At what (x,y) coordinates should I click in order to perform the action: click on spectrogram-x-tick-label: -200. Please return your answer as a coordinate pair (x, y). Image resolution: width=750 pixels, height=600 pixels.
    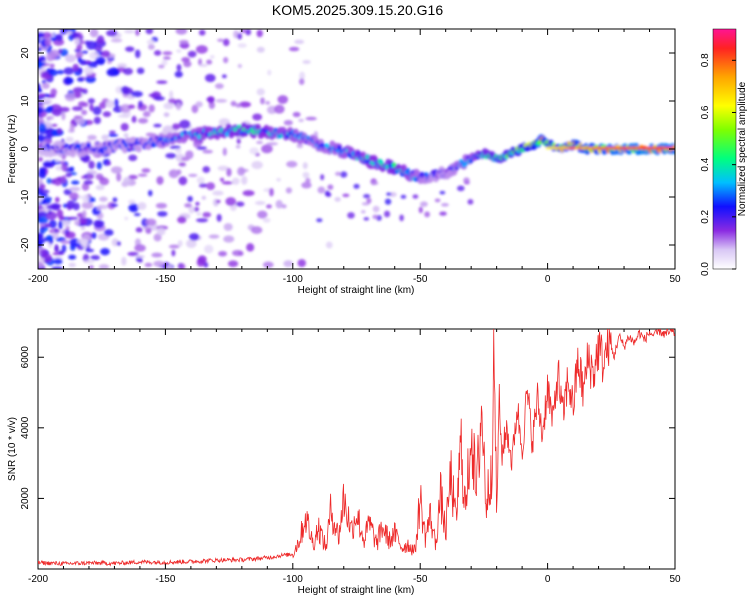
    Looking at the image, I should click on (38, 279).